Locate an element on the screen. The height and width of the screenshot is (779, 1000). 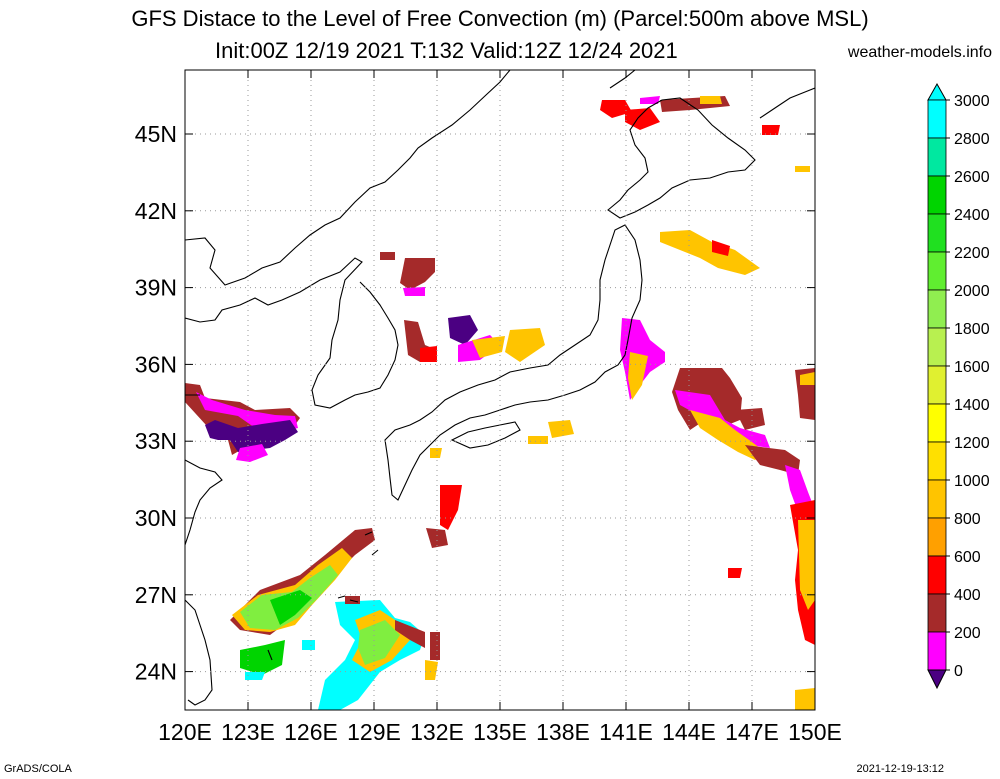
site-credit: weather-models.info is located at coordinates (919, 52).